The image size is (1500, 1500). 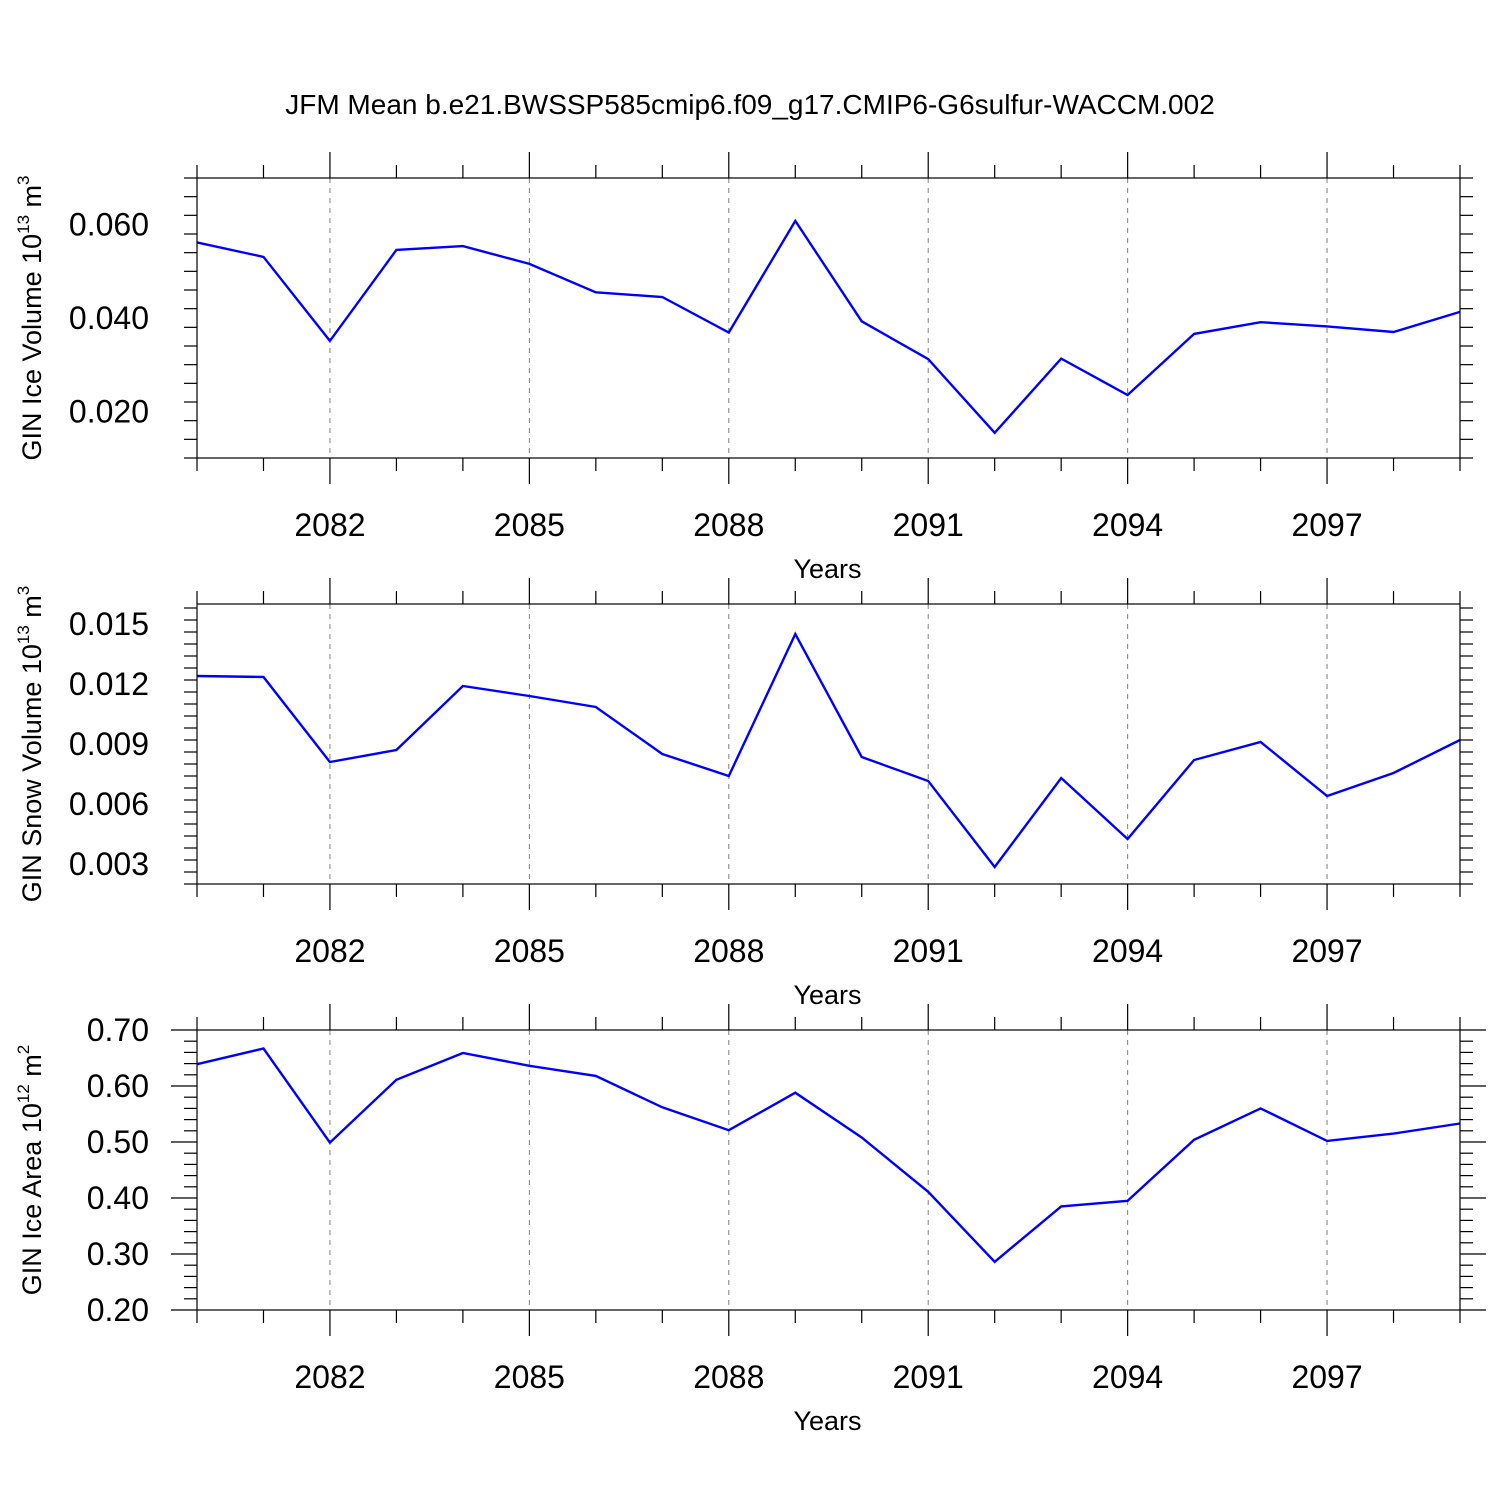 What do you see at coordinates (109, 624) in the screenshot?
I see `y-tick-label: 0.015` at bounding box center [109, 624].